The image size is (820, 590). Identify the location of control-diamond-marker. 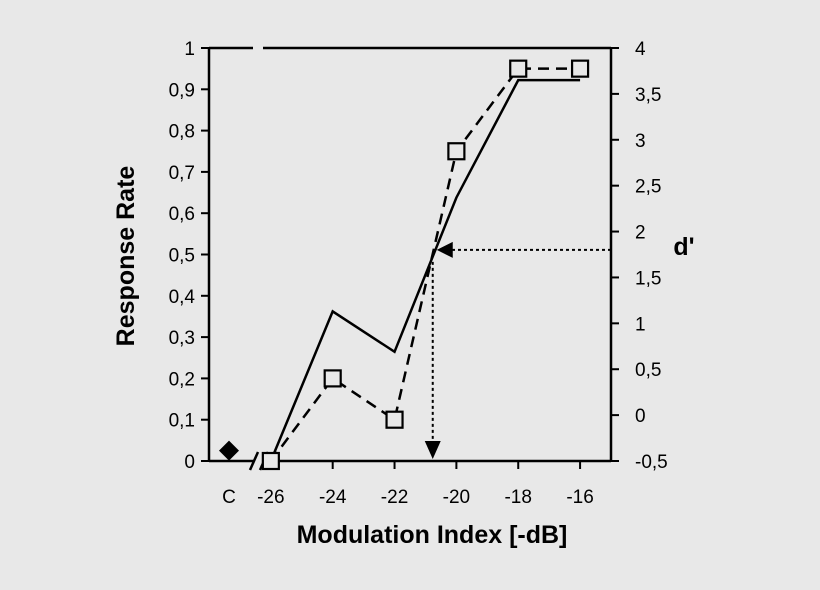
(229, 450).